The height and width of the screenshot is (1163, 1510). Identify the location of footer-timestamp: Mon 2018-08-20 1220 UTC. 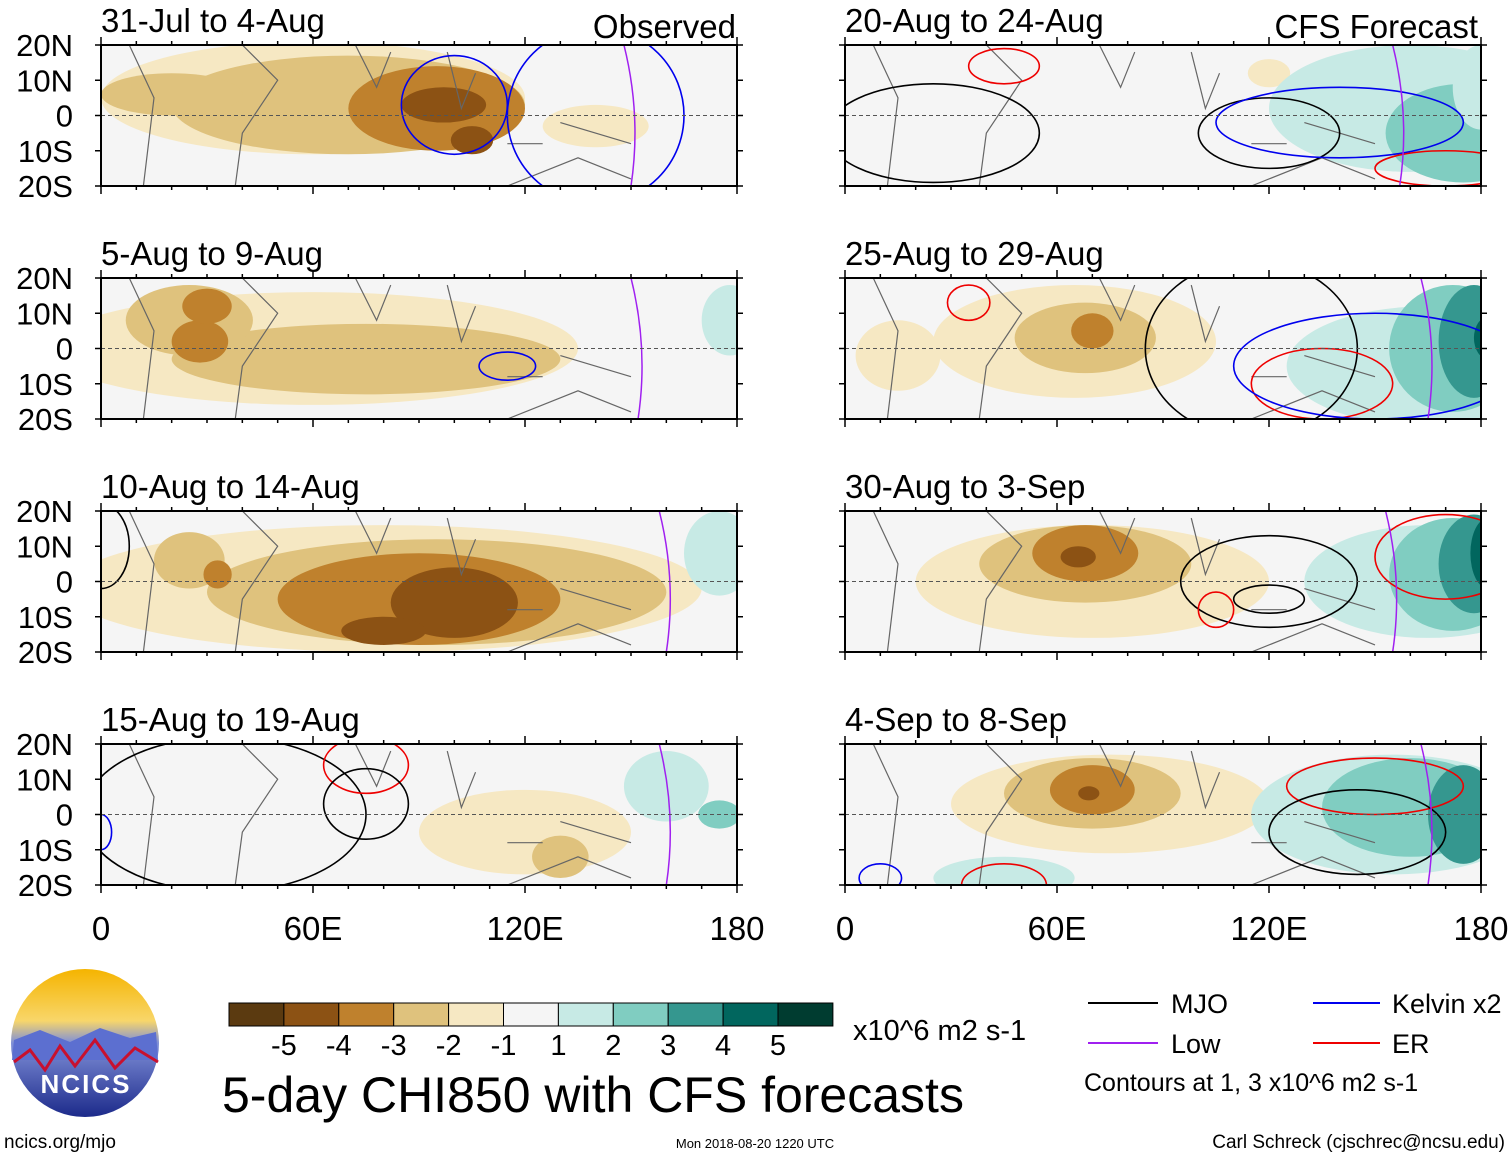
(755, 1143).